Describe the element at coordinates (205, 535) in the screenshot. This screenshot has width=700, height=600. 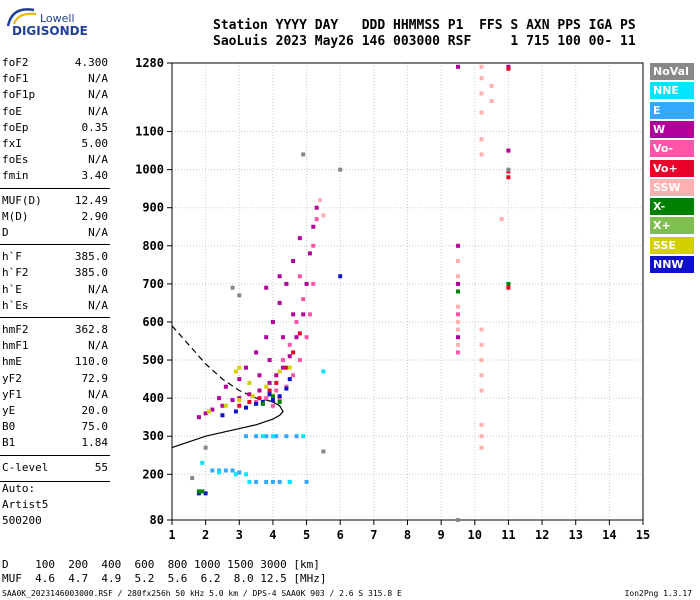
I see `x-tick-label: 2` at that location.